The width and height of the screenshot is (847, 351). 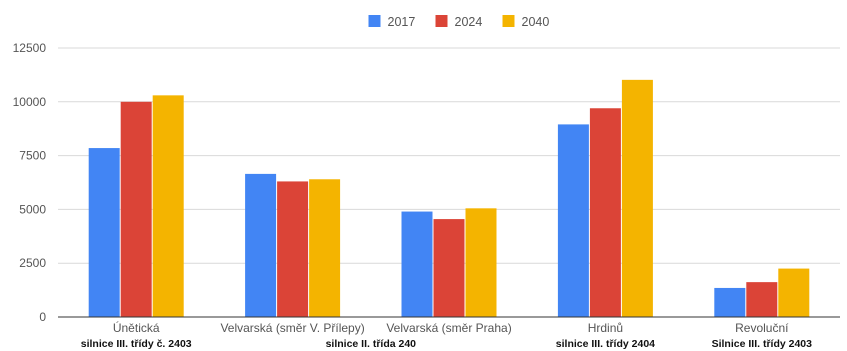 I want to click on y-tick-label: 10000, so click(x=30, y=102).